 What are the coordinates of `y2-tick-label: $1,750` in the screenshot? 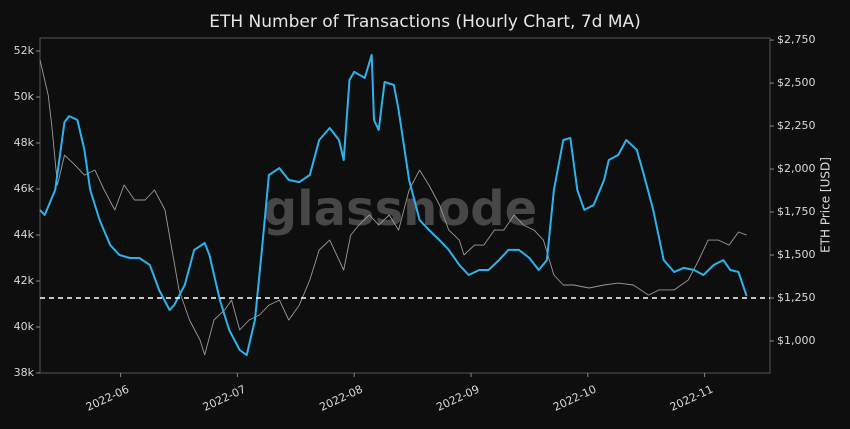 It's located at (796, 211).